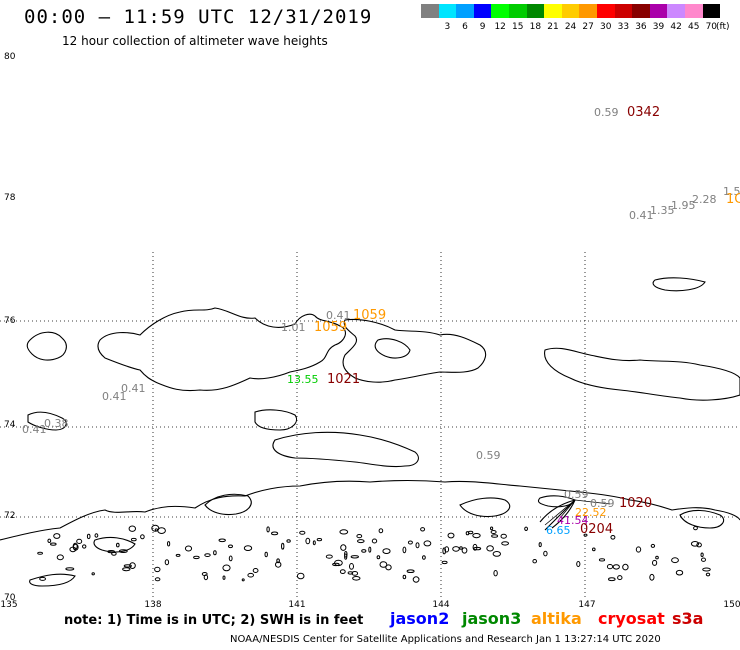  I want to click on legend-item: 27, so click(588, 18).